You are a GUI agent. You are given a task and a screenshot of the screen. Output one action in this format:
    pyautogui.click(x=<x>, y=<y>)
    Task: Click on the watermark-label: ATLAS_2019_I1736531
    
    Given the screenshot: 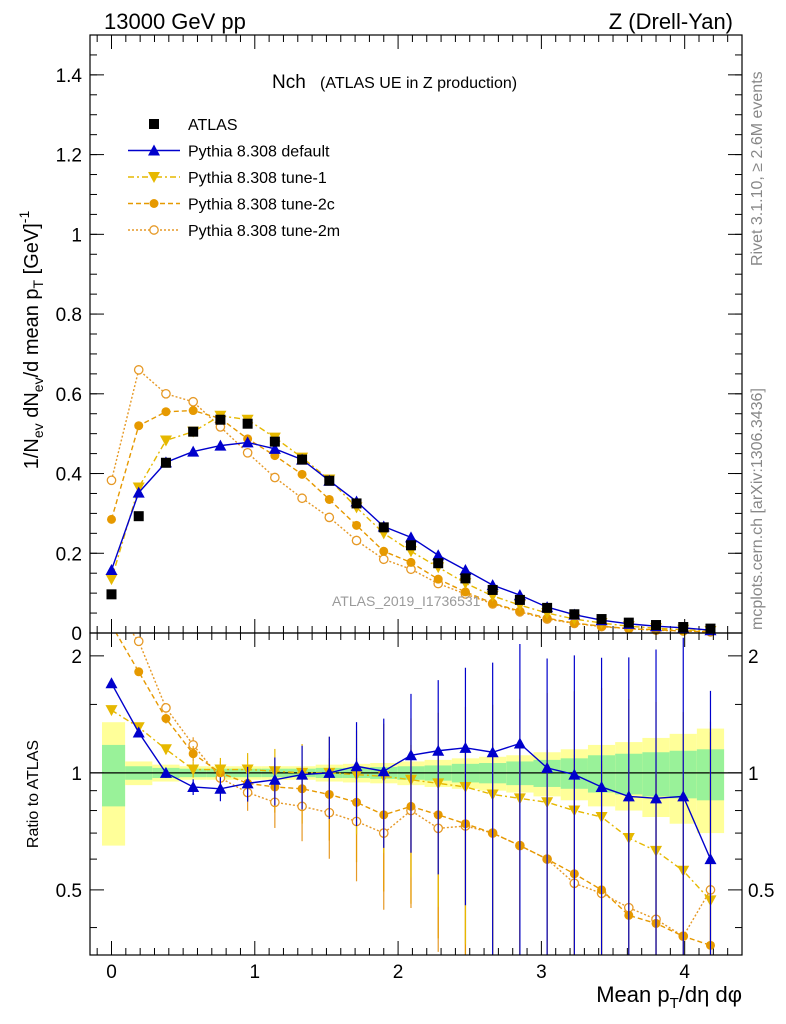 What is the action you would take?
    pyautogui.click(x=406, y=601)
    